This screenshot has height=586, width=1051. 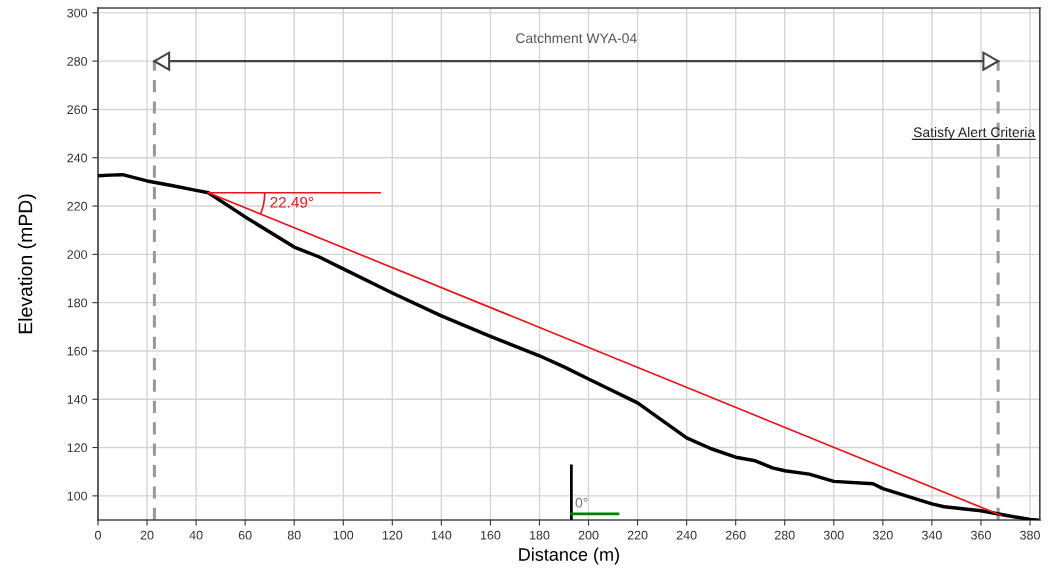 I want to click on annotation: Catchment WYA-04, so click(x=576, y=38).